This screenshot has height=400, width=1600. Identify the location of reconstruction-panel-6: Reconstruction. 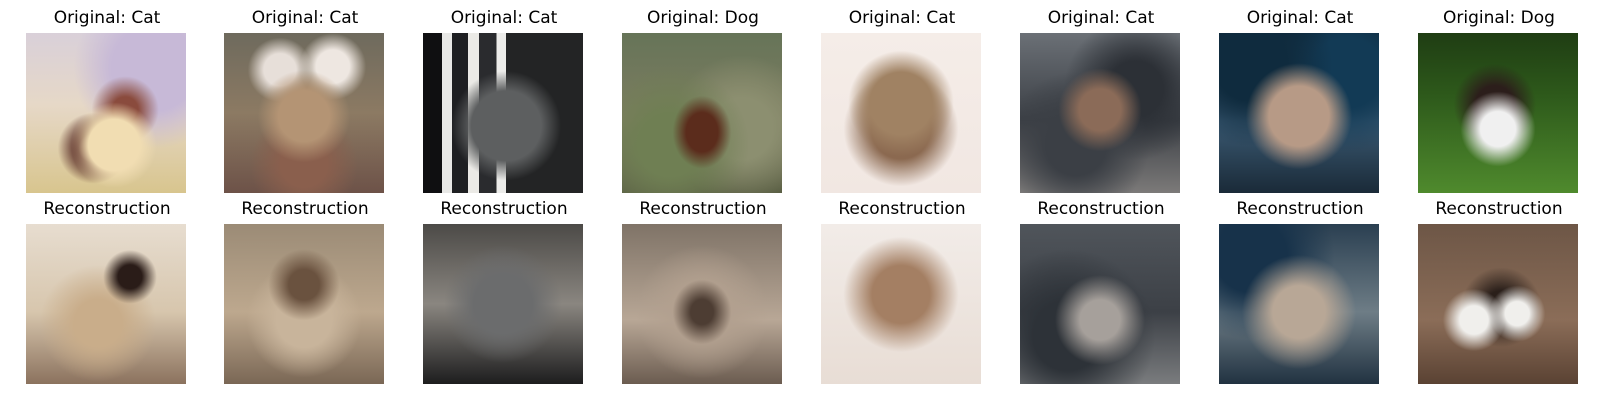
(1101, 192).